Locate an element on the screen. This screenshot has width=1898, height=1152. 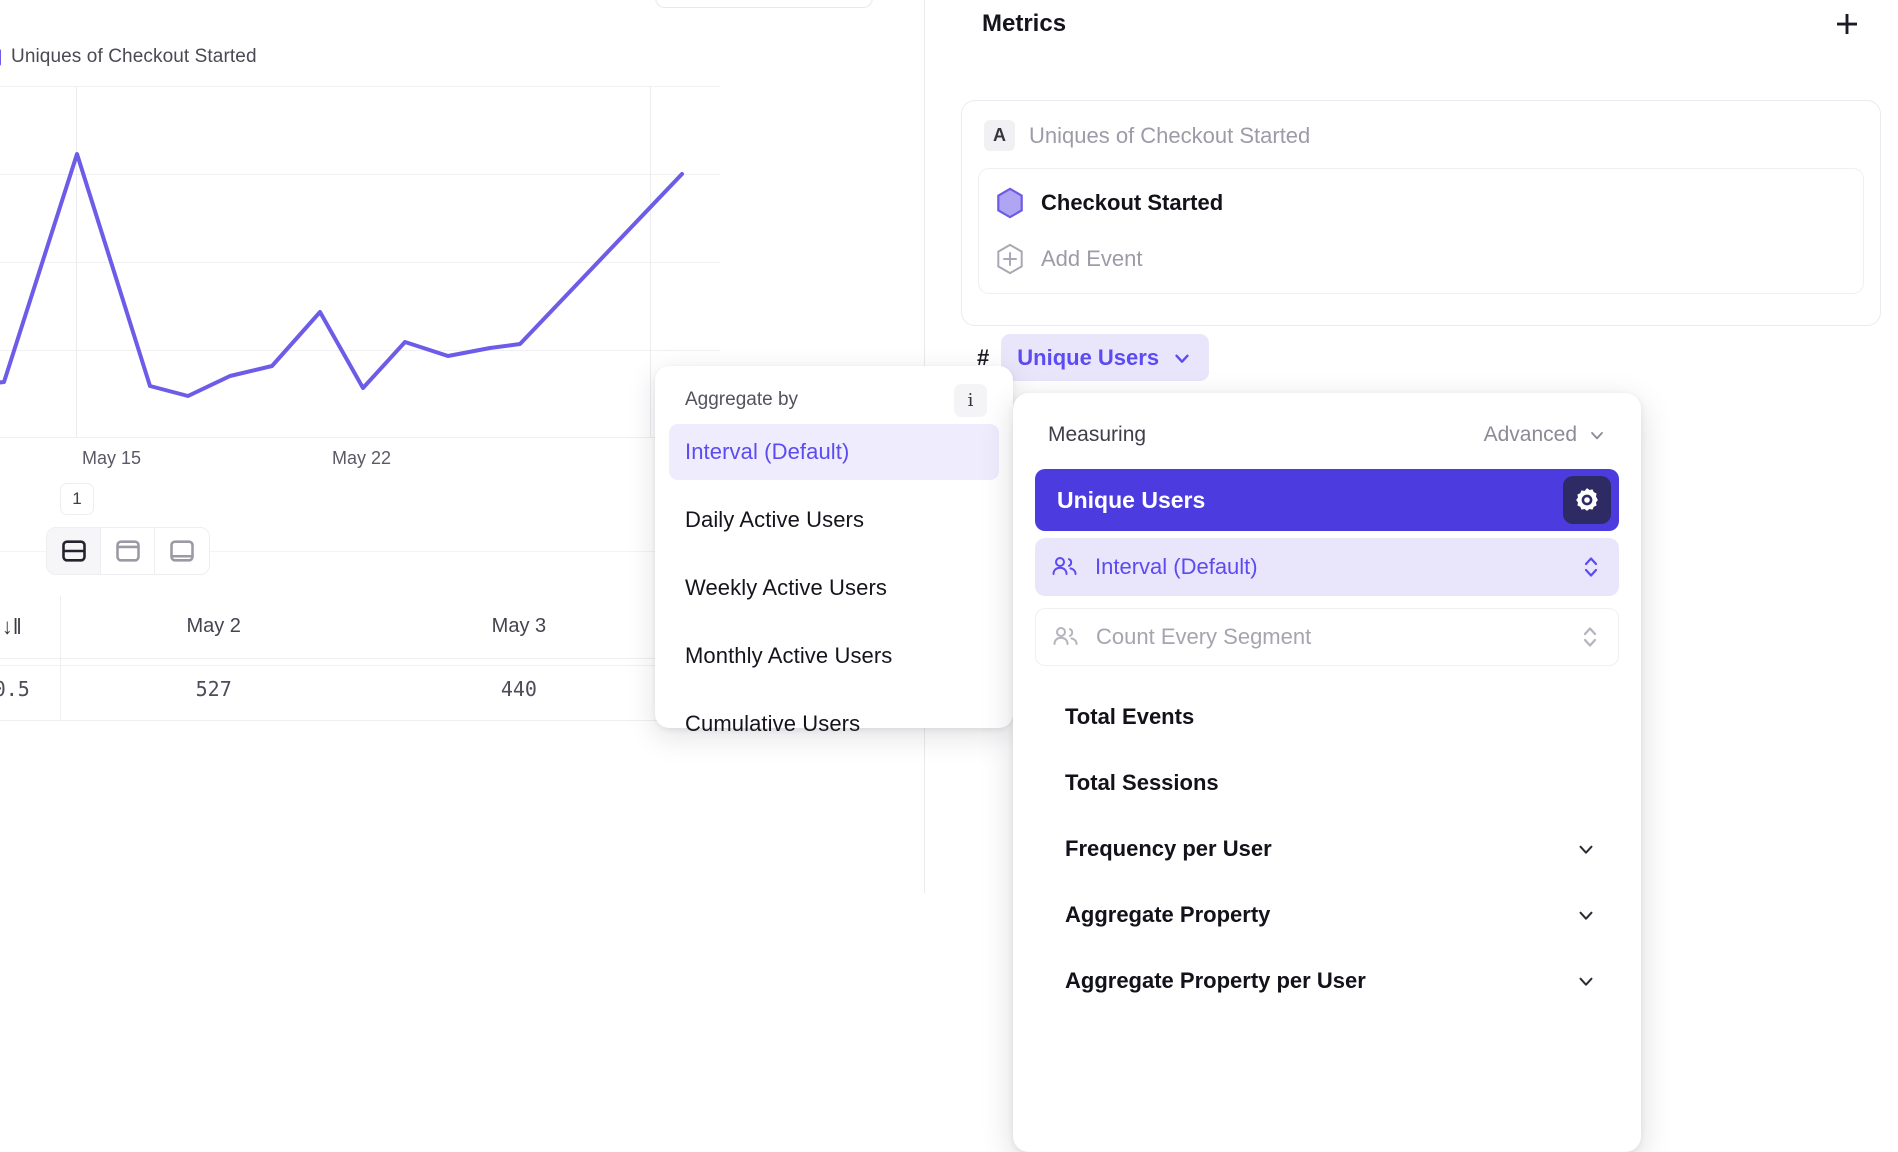
unique-users-dropdown-chip: Unique Users is located at coordinates (1105, 357).